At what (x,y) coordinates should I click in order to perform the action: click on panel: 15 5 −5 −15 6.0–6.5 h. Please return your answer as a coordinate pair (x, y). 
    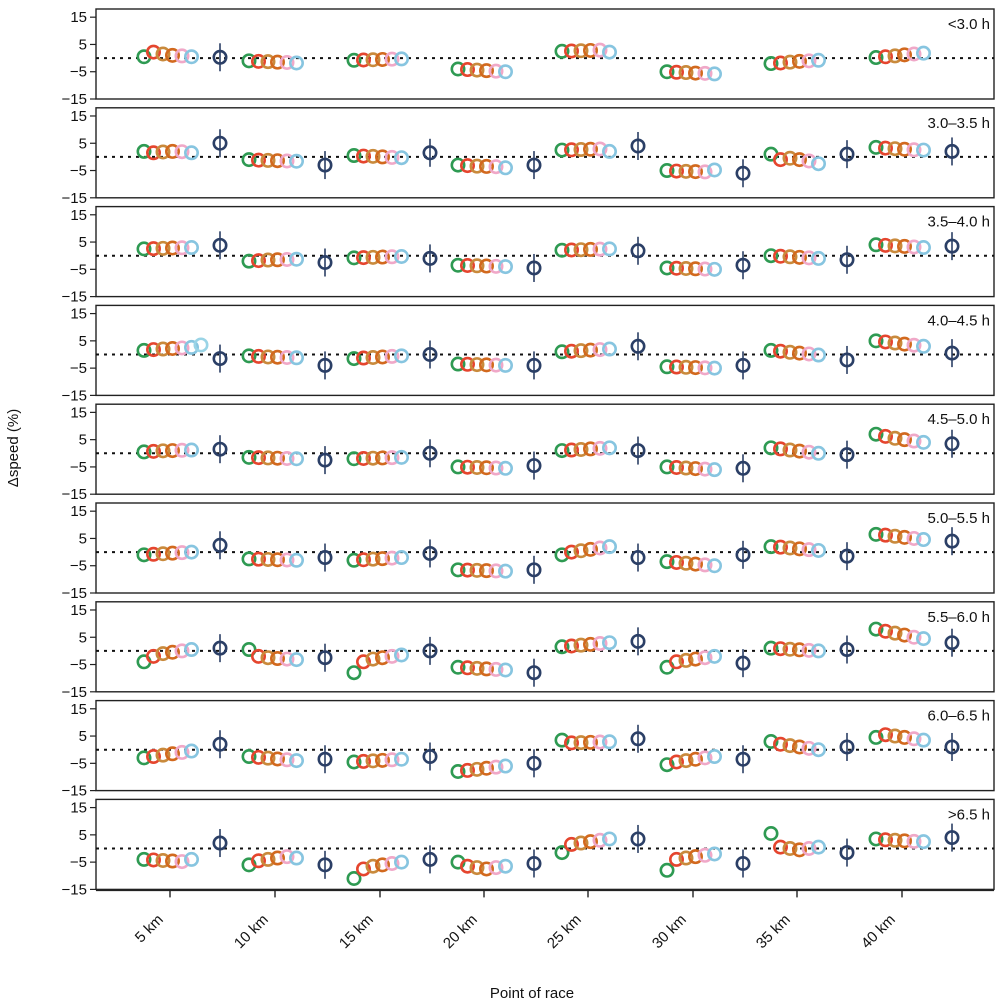
    Looking at the image, I should click on (528, 749).